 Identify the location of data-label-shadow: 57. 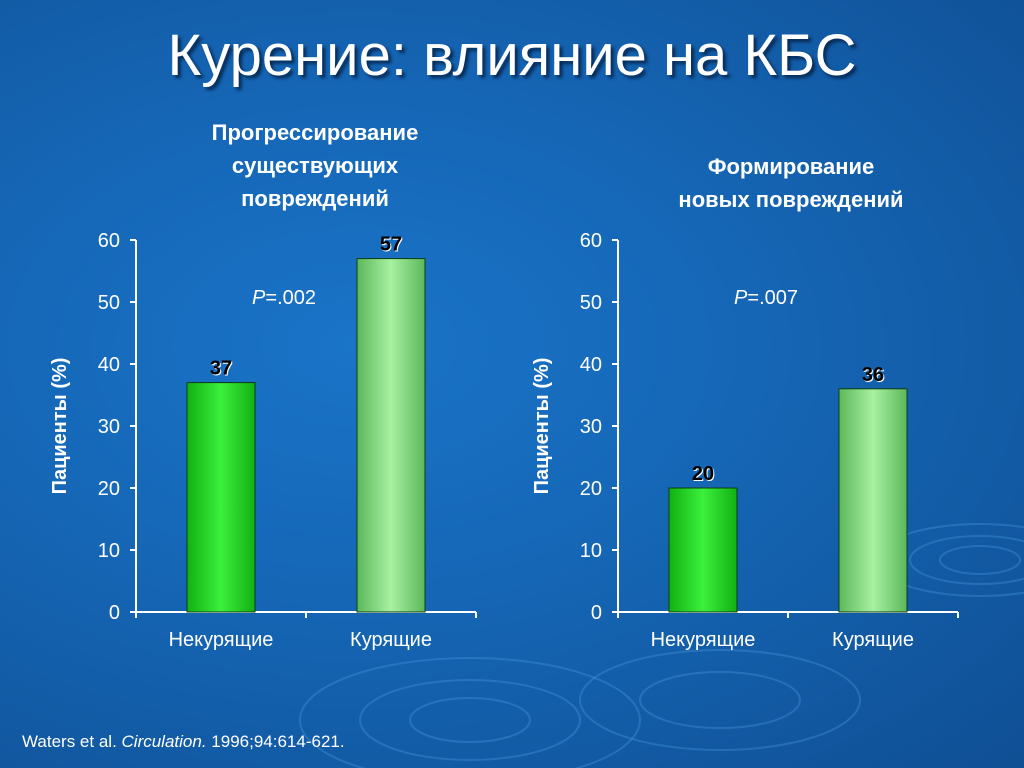
(392, 246).